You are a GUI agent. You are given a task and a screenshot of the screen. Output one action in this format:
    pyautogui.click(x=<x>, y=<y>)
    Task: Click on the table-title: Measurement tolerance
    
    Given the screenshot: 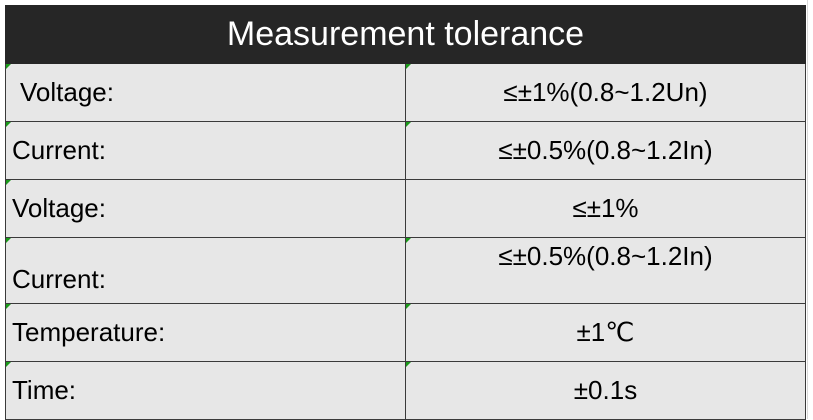 What is the action you would take?
    pyautogui.click(x=405, y=34)
    